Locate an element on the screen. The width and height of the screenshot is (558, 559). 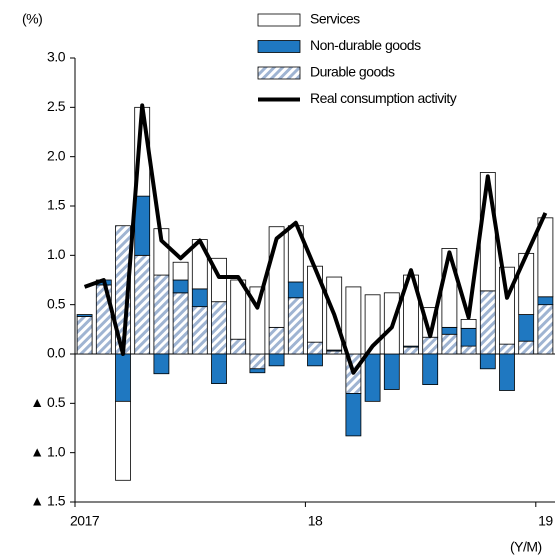
x-tick-label: 2017 is located at coordinates (85, 521).